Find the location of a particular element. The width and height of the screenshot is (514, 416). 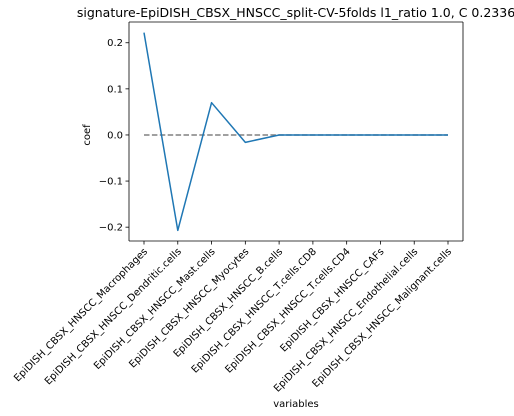

y-tick-label: −0.2 is located at coordinates (111, 228).